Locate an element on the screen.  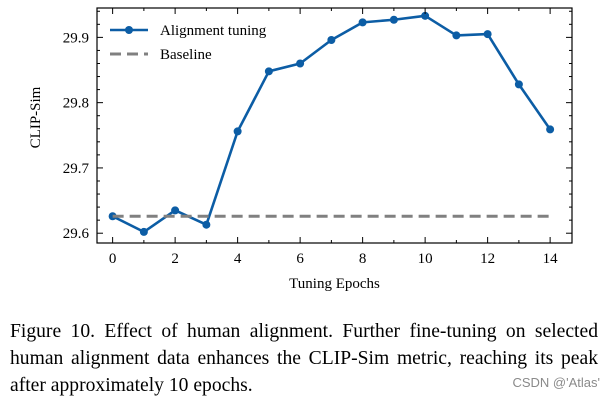
y-tick-label: 29.7 is located at coordinates (76, 169).